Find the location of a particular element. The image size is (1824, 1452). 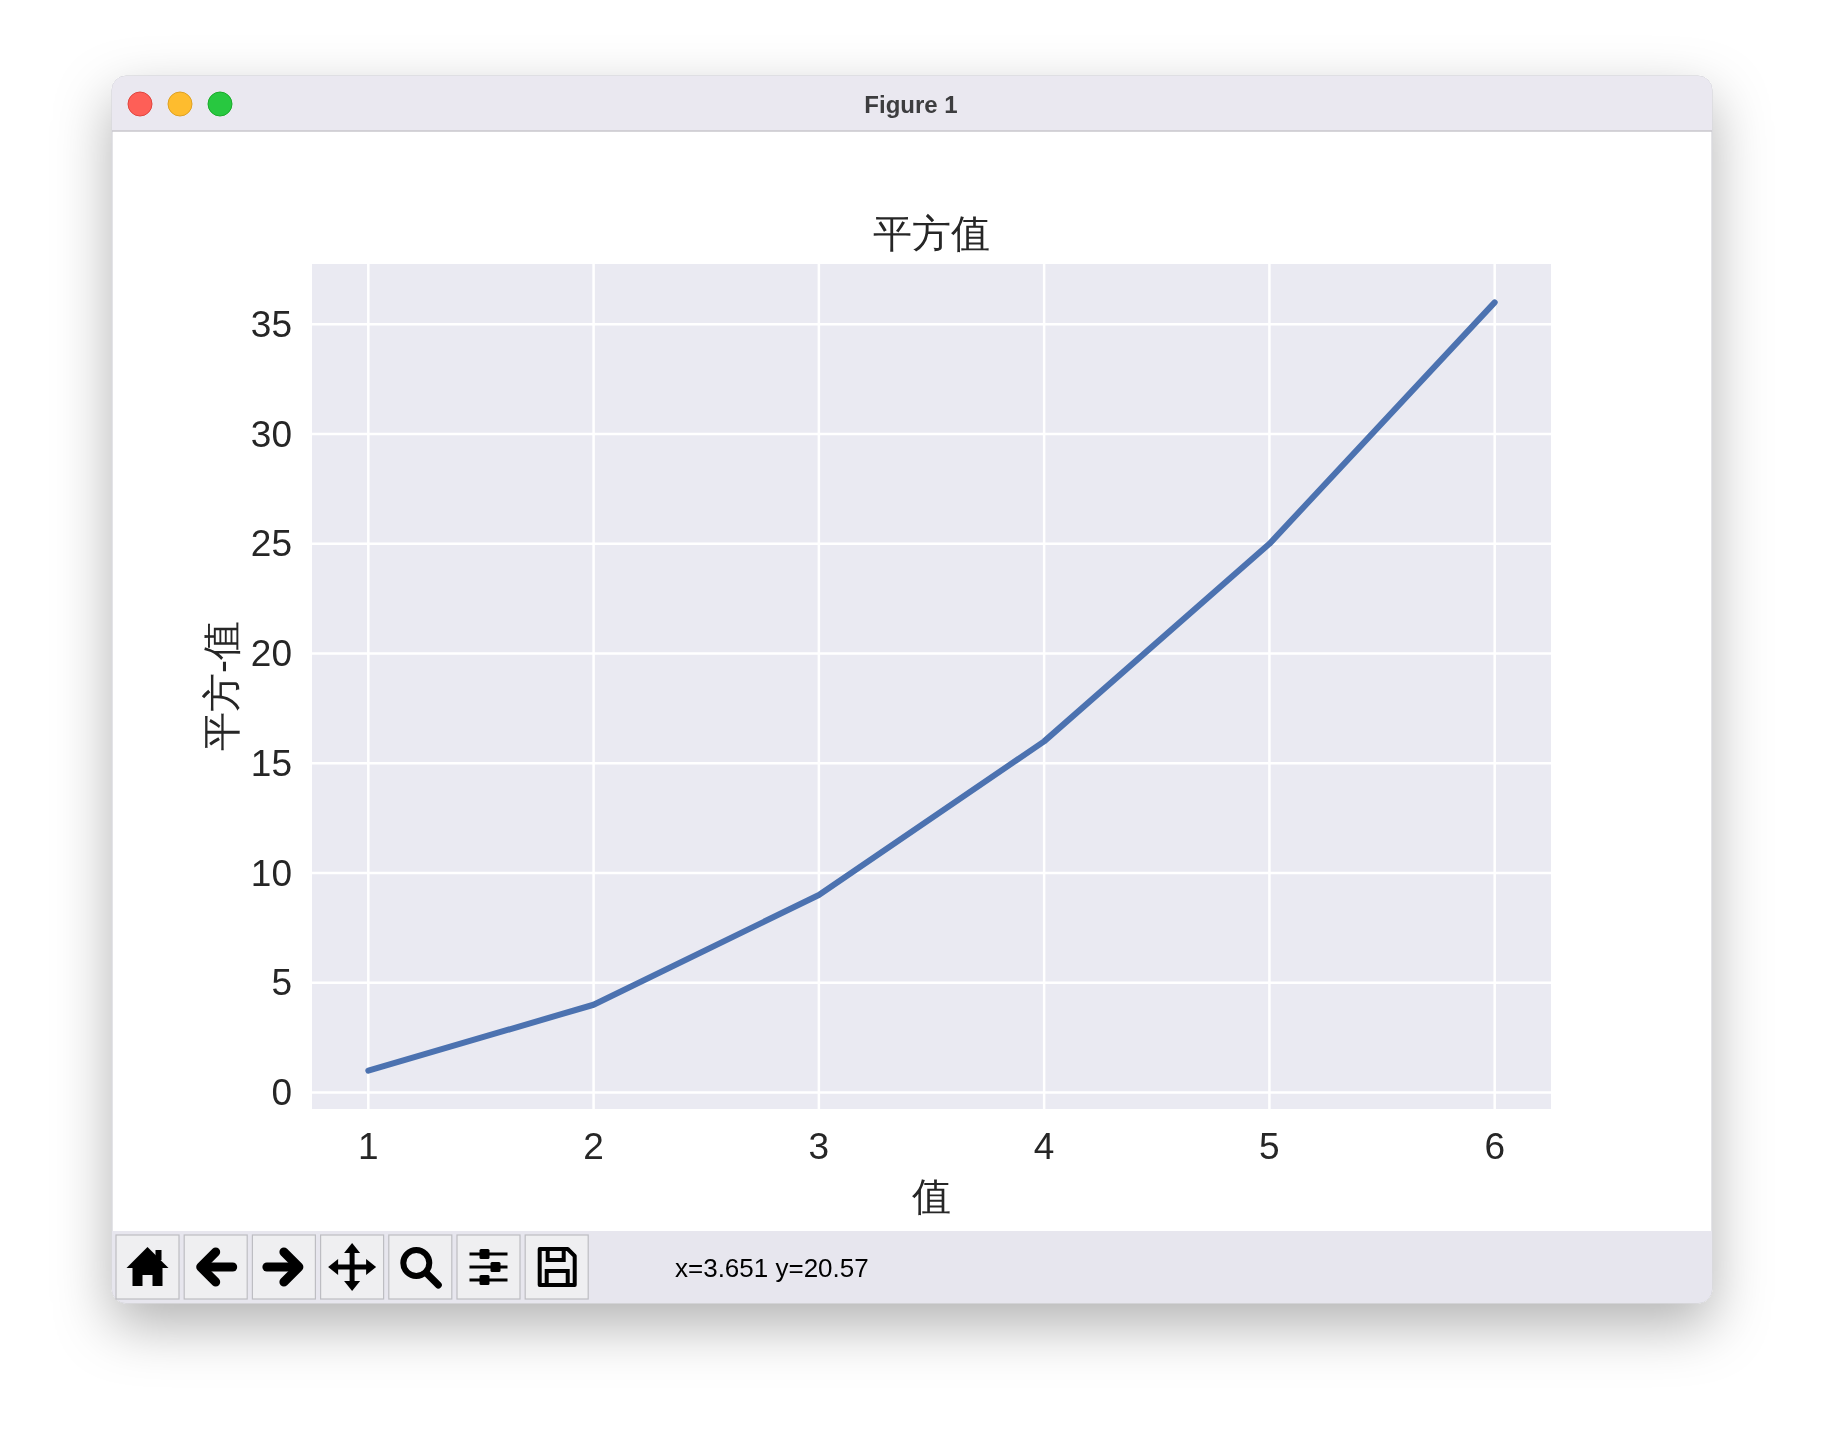

x-tick-label: 6 is located at coordinates (1494, 1146).